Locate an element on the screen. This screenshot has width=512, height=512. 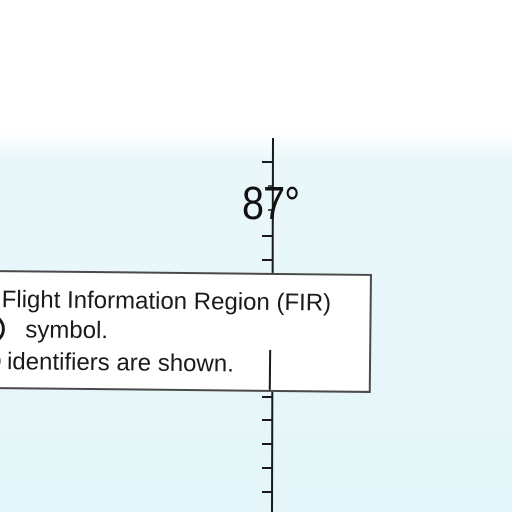
note-line-3: identifiers are shown. is located at coordinates (120, 363).